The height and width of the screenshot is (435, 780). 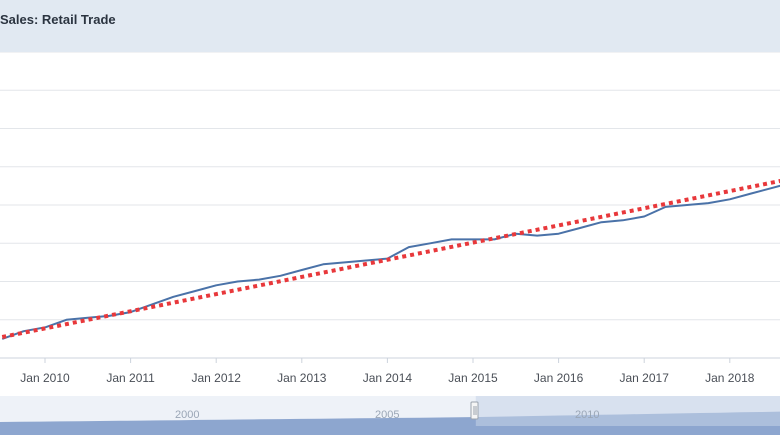 I want to click on x-tick-label: Jan 2011, so click(x=130, y=378).